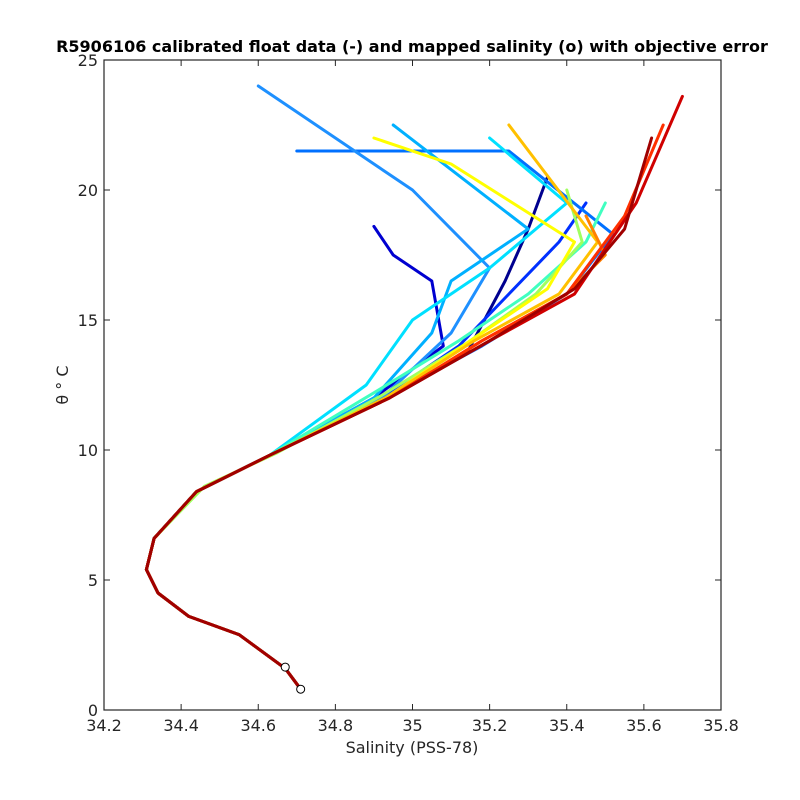 The width and height of the screenshot is (800, 800). I want to click on x-tick-label: 35.6, so click(644, 725).